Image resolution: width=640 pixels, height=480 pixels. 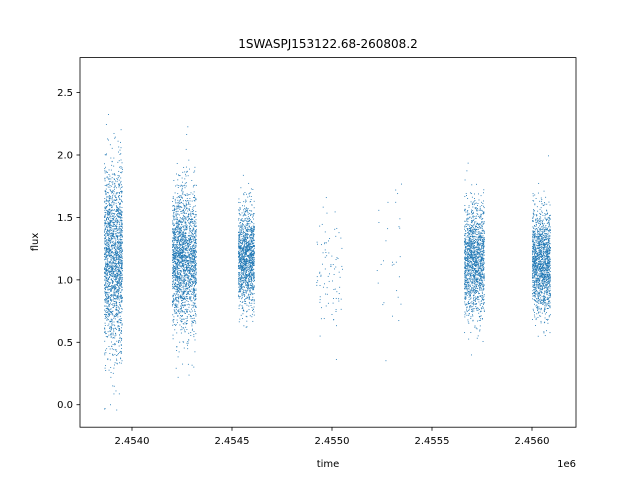 What do you see at coordinates (328, 44) in the screenshot?
I see `chart-title: 1SWASPJ153122.68-260808.2` at bounding box center [328, 44].